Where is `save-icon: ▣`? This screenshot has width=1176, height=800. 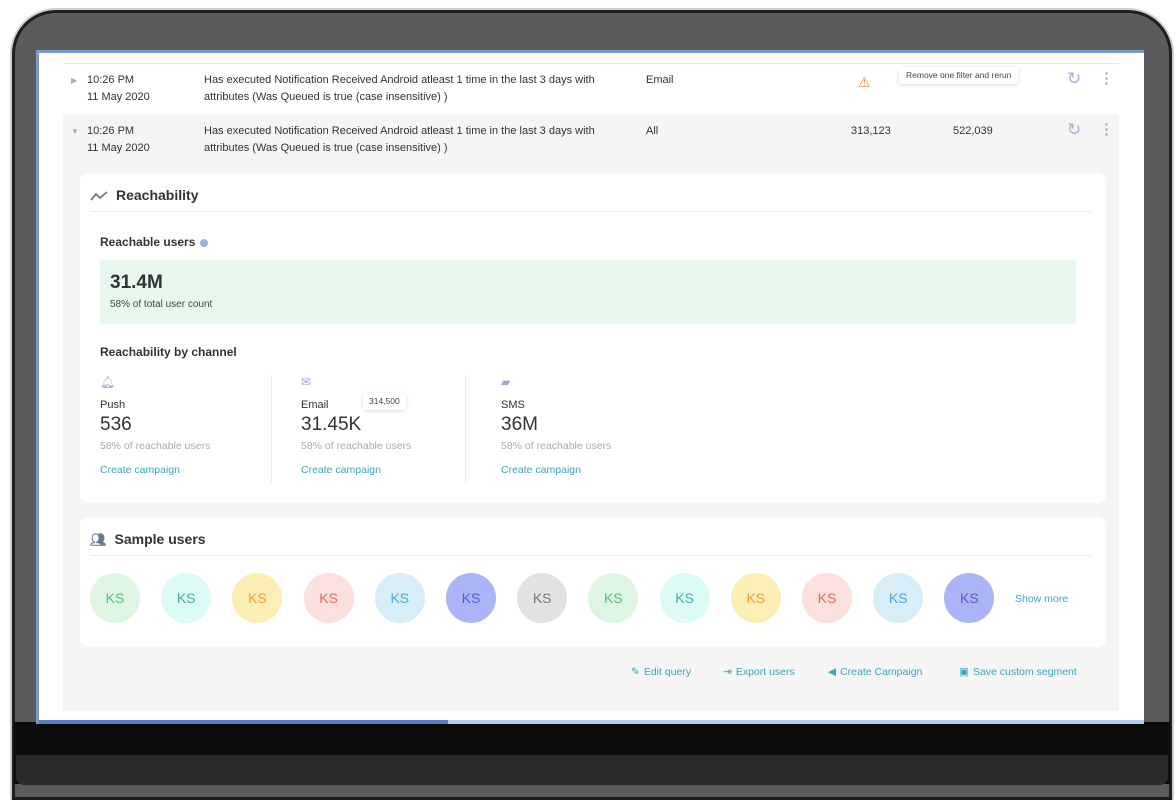 save-icon: ▣ is located at coordinates (964, 672).